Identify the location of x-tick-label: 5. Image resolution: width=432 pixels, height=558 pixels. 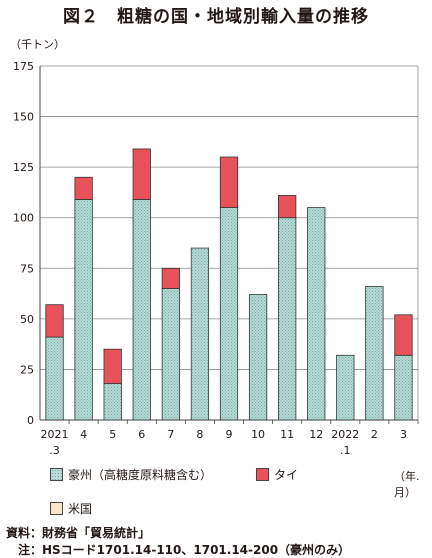
(112, 434).